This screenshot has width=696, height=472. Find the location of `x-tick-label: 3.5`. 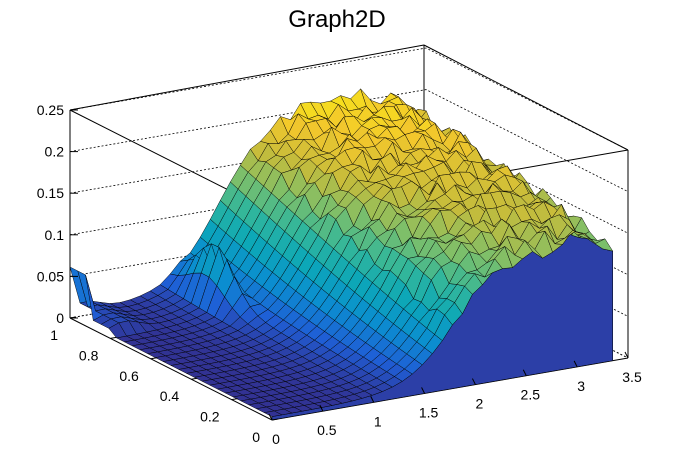

x-tick-label: 3.5 is located at coordinates (632, 377).